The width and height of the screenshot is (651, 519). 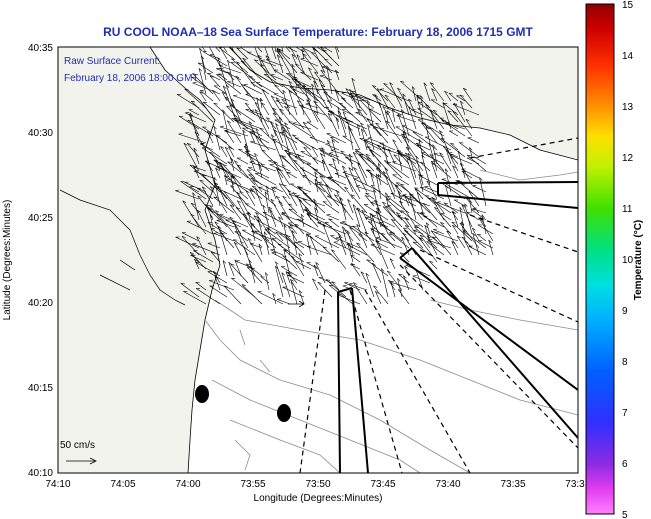 What do you see at coordinates (77, 445) in the screenshot?
I see `scale-label: 50 cm/s` at bounding box center [77, 445].